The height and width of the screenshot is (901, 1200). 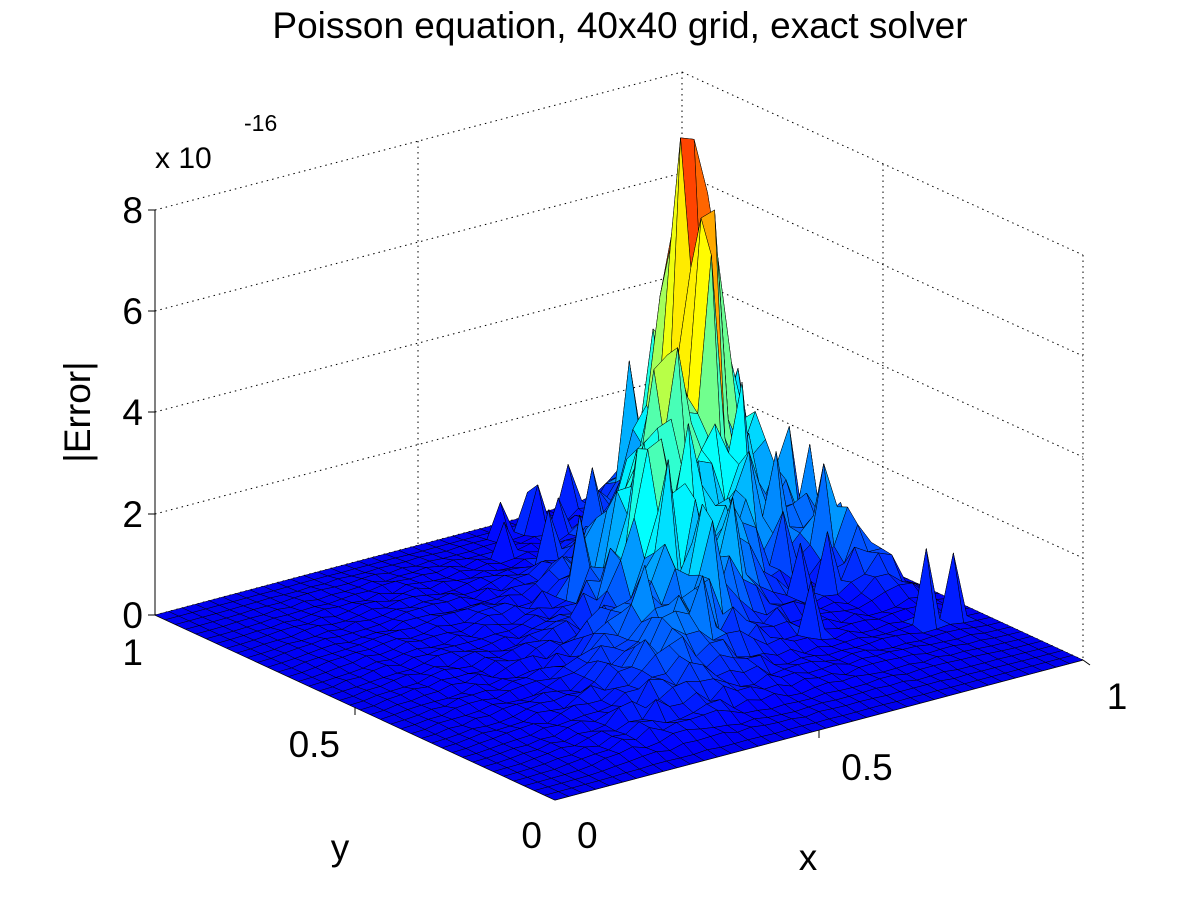 I want to click on z-tick-label: 6, so click(x=132, y=311).